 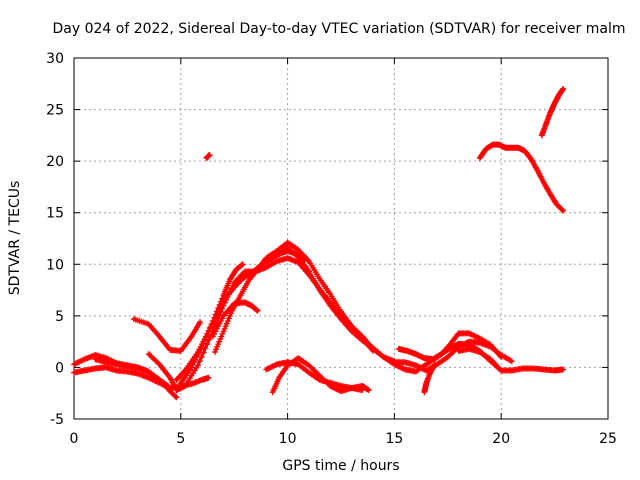 I want to click on x-tick-label: 15, so click(x=394, y=439).